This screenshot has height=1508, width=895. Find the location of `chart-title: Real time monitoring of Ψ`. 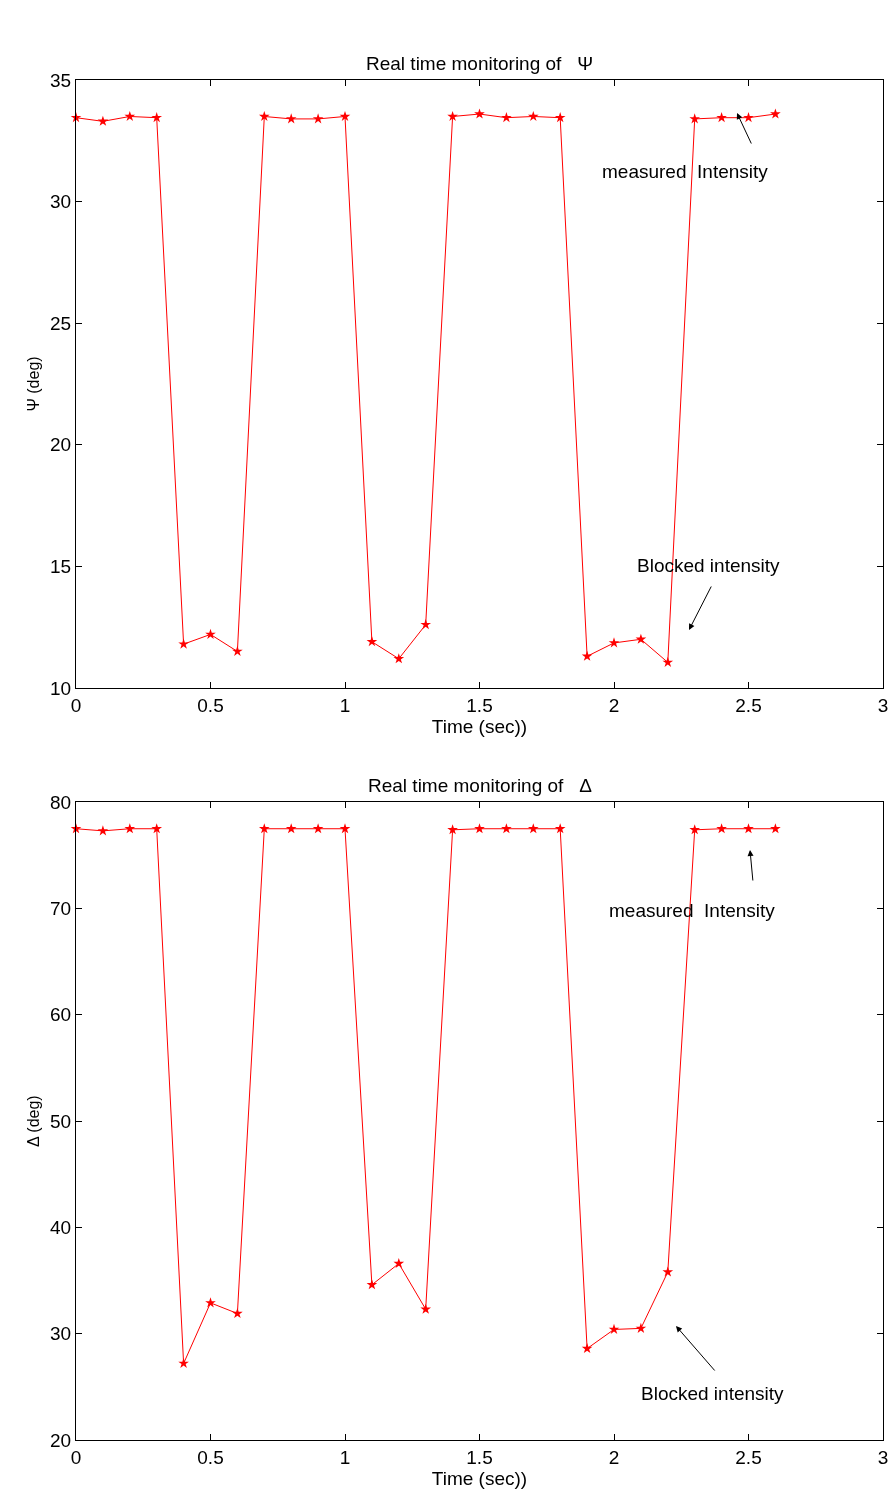

chart-title: Real time monitoring of Ψ is located at coordinates (480, 63).